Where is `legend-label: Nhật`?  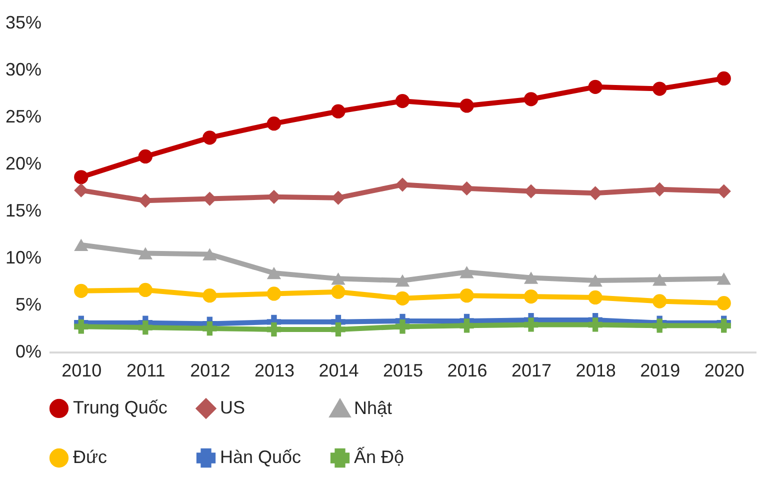 legend-label: Nhật is located at coordinates (373, 408).